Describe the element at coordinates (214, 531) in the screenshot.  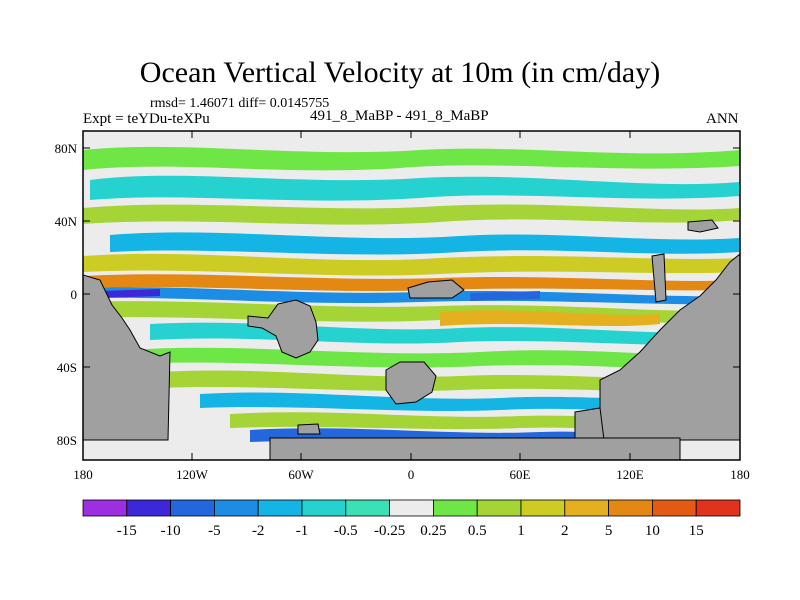
I see `colorbar-label: -5` at that location.